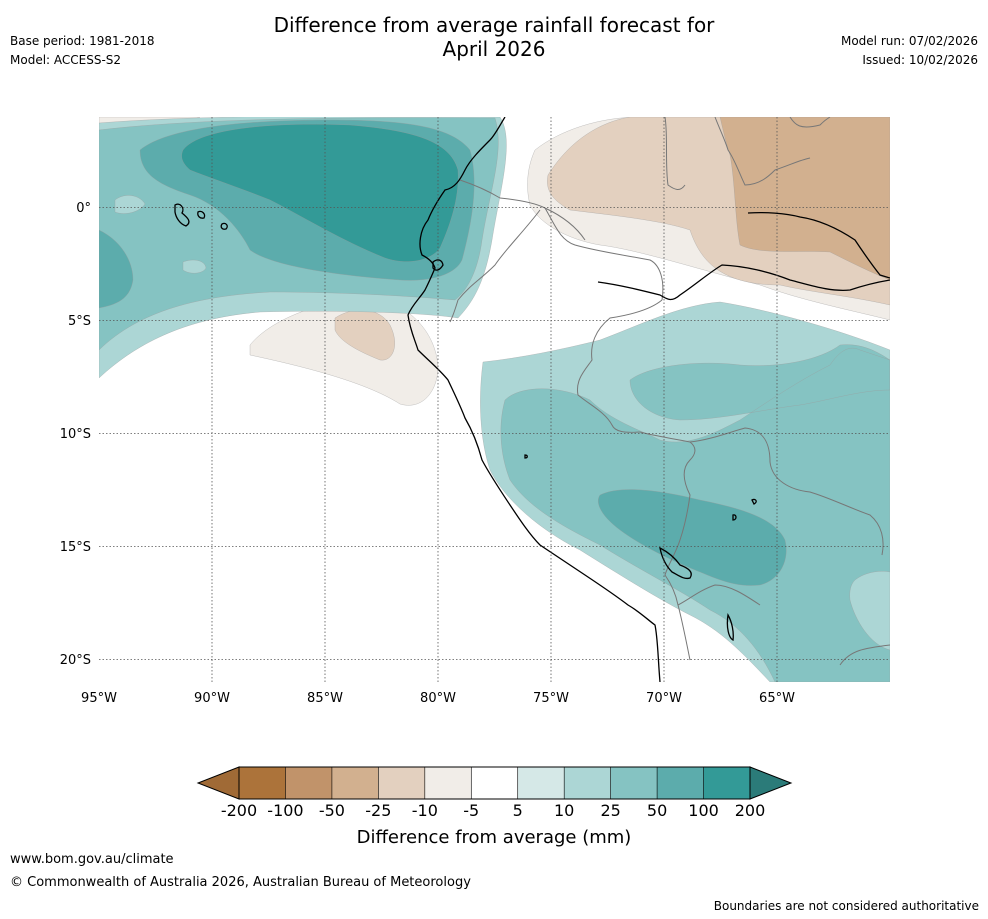  Describe the element at coordinates (743, 282) in the screenshot. I see `amazon-river-main` at that location.